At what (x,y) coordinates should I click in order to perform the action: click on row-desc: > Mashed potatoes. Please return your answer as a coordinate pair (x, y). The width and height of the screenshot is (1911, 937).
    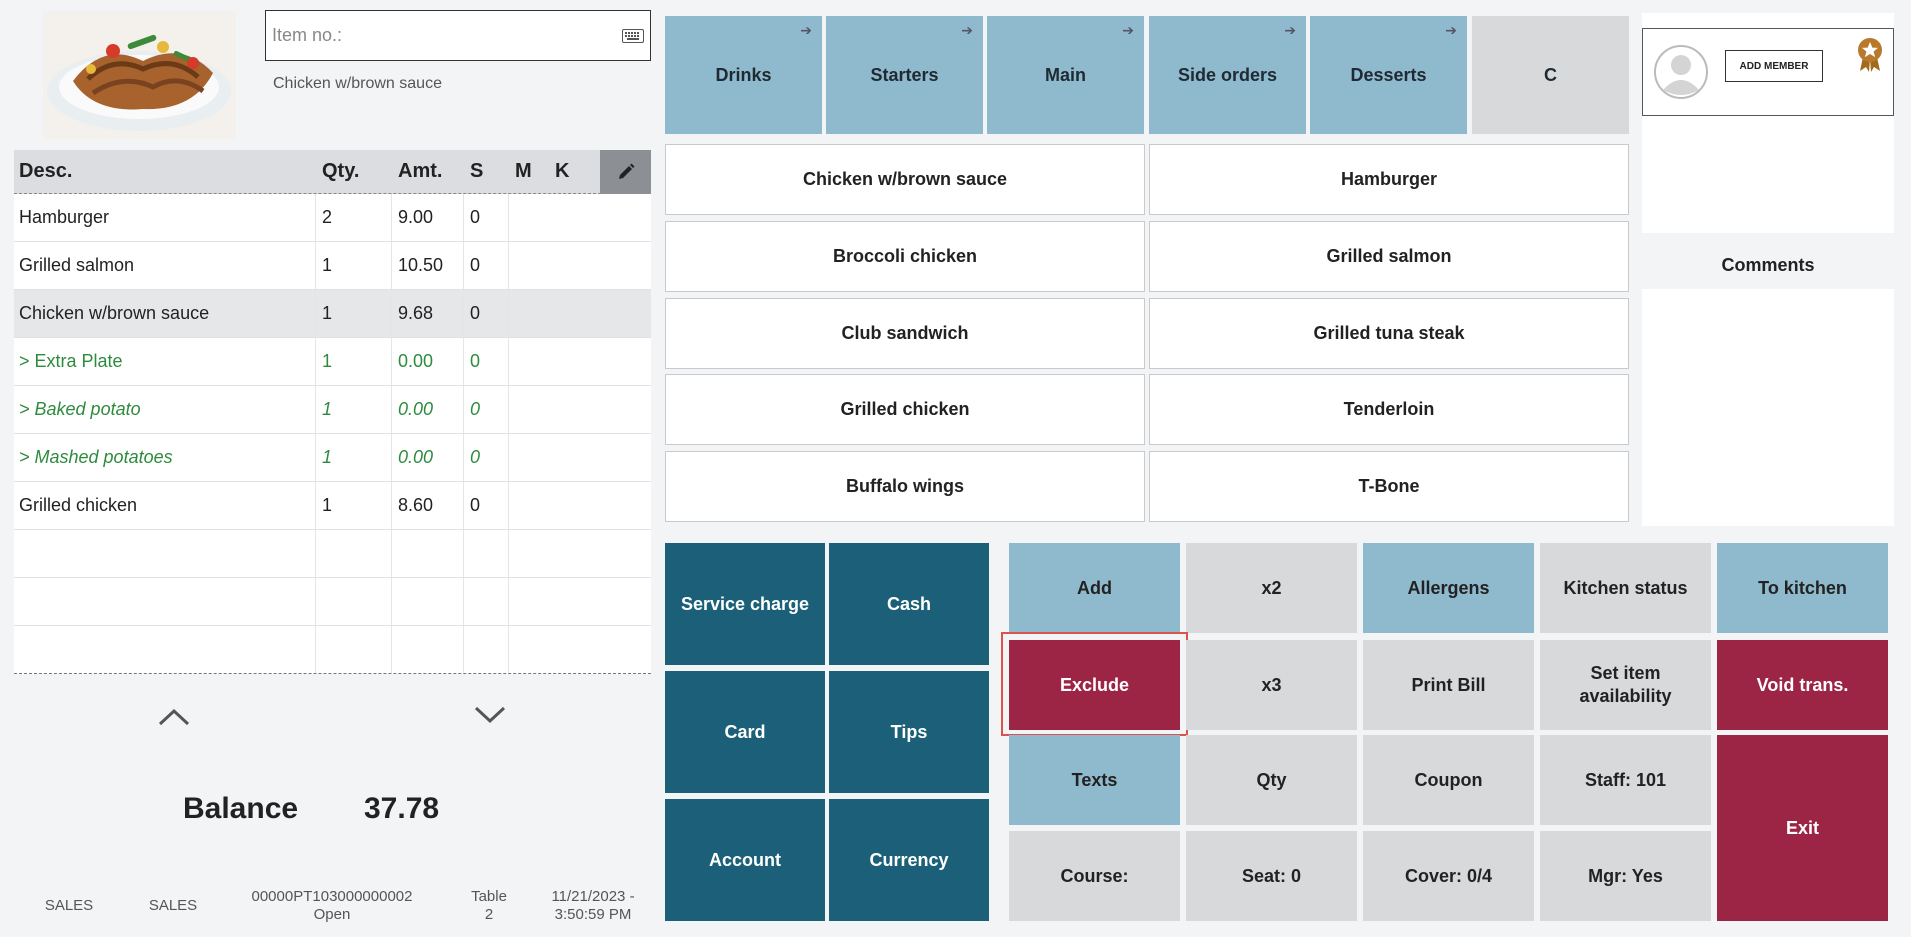
    Looking at the image, I should click on (165, 457).